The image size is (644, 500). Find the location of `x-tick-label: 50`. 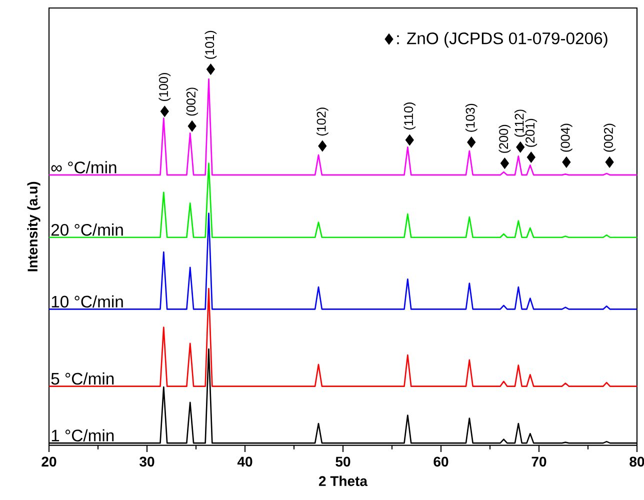

x-tick-label: 50 is located at coordinates (343, 461).